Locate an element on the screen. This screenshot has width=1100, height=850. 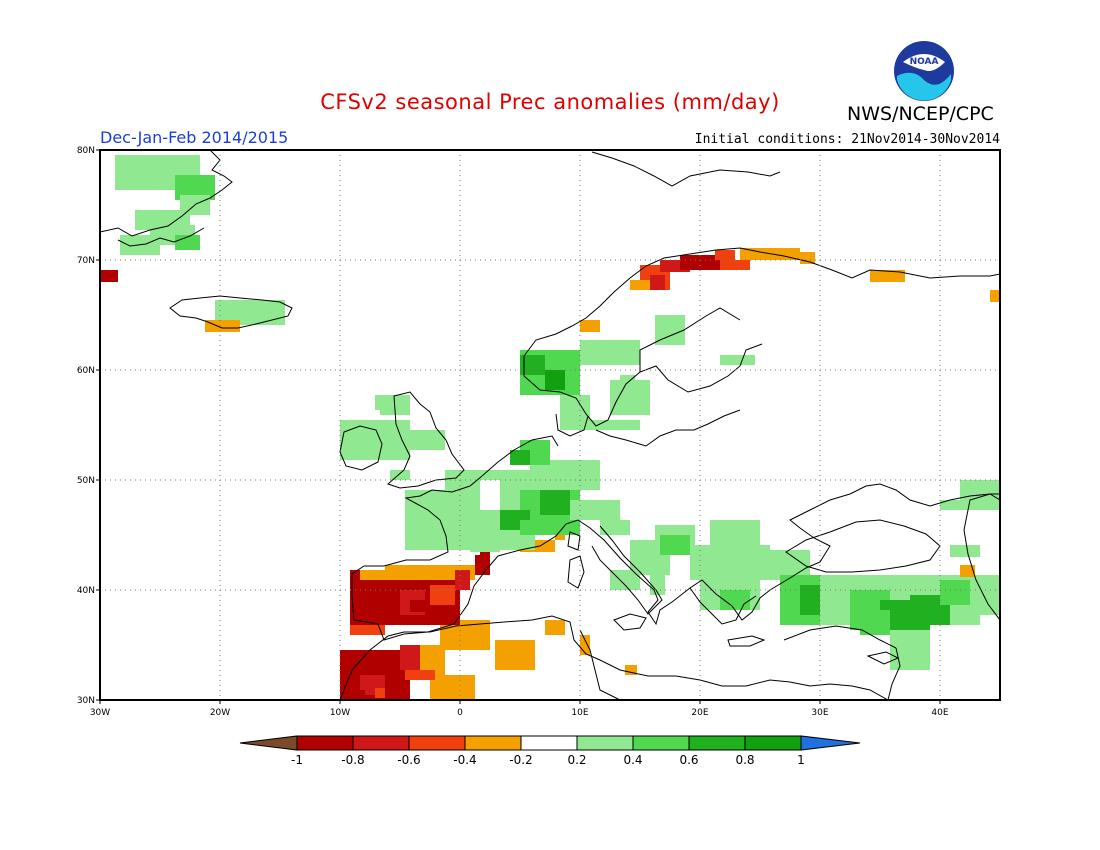
colorbar-tick-label: -1 is located at coordinates (297, 760).